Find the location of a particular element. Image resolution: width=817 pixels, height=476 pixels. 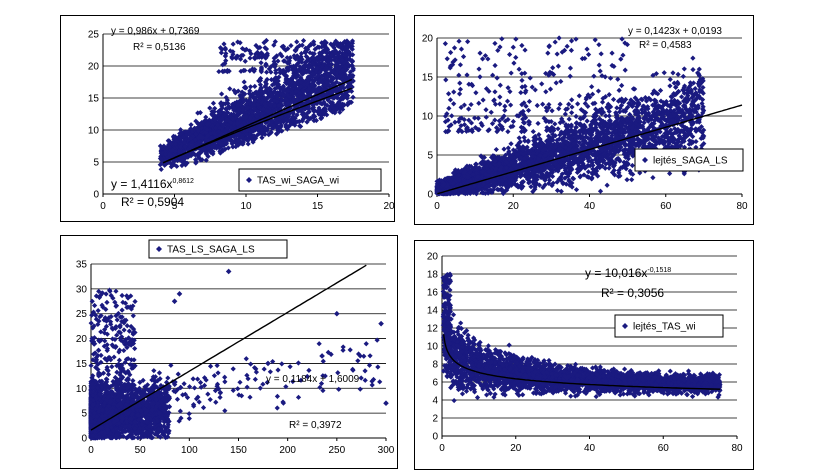

y-tick-label: 25 is located at coordinates (94, 35).